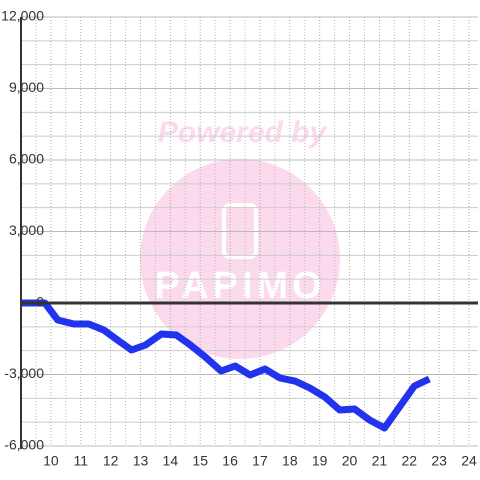 This screenshot has width=480, height=480. Describe the element at coordinates (51, 461) in the screenshot. I see `x-tick-label: 10` at that location.